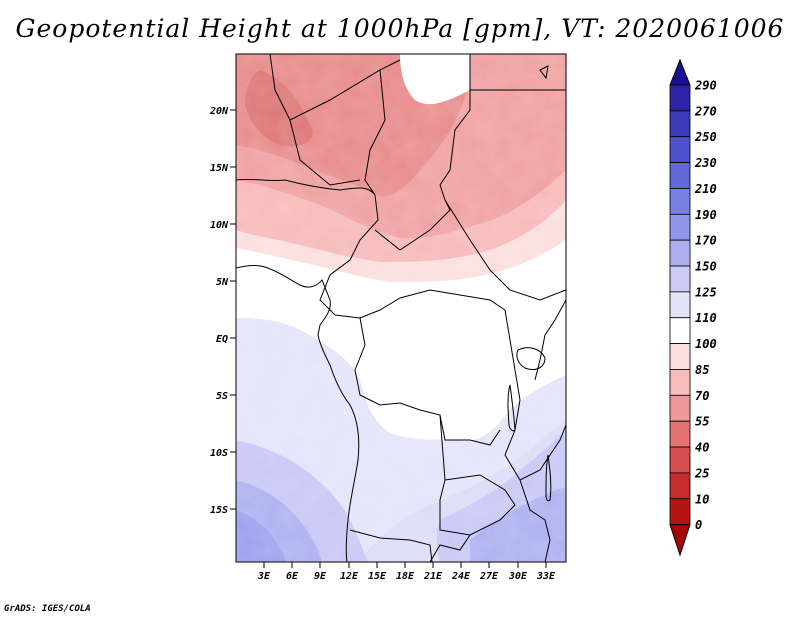  What do you see at coordinates (546, 576) in the screenshot?
I see `lon-label-33e: 33E` at bounding box center [546, 576].